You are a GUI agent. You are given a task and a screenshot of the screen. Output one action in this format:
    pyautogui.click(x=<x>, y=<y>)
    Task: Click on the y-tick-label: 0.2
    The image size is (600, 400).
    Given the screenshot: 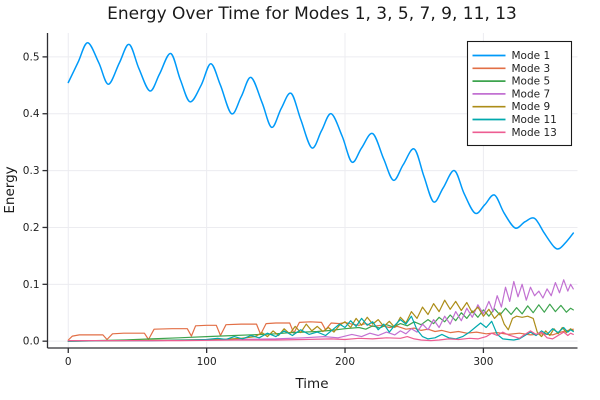 What is the action you would take?
    pyautogui.click(x=31, y=228)
    